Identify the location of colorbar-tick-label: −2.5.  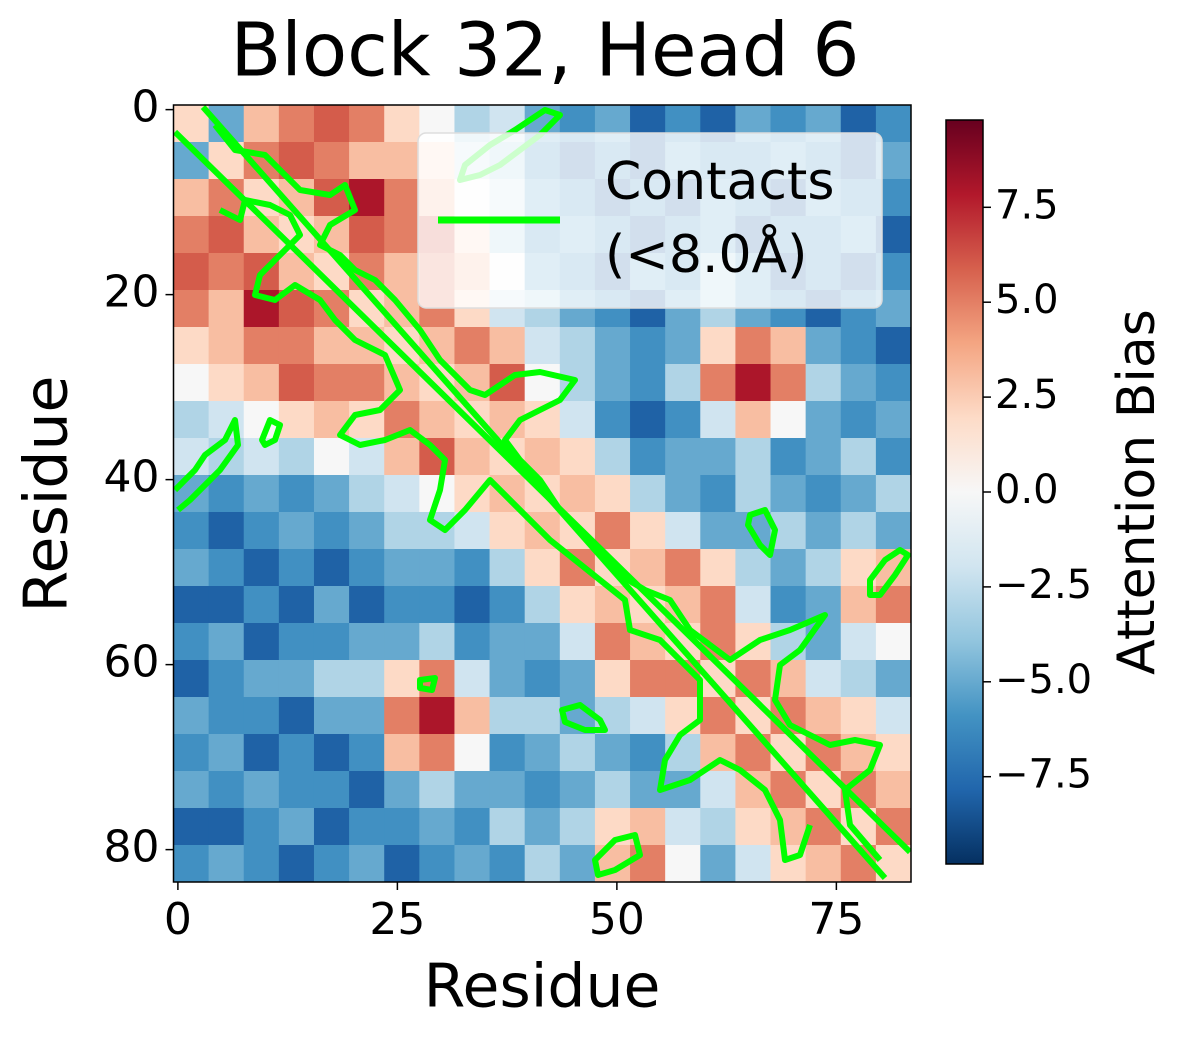
(1043, 585).